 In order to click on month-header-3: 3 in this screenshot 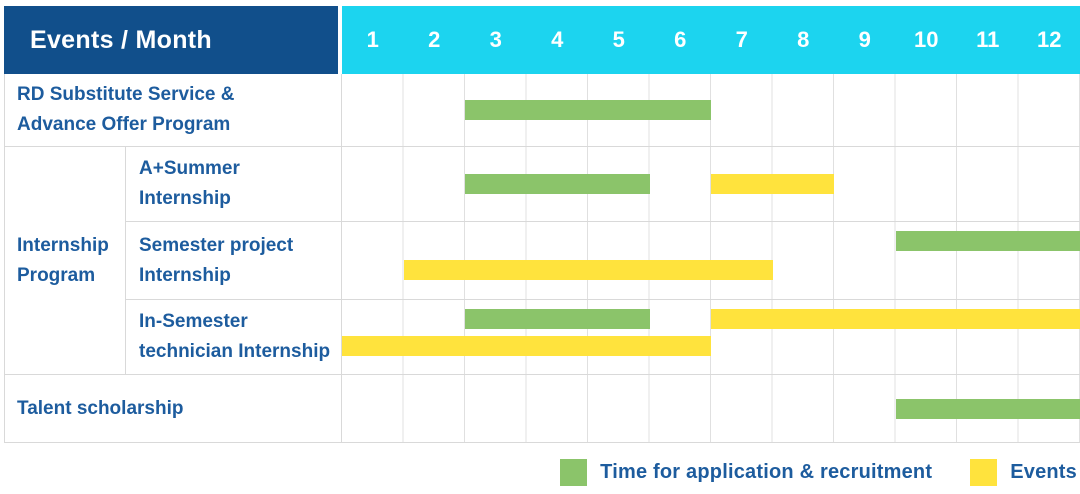, I will do `click(495, 39)`.